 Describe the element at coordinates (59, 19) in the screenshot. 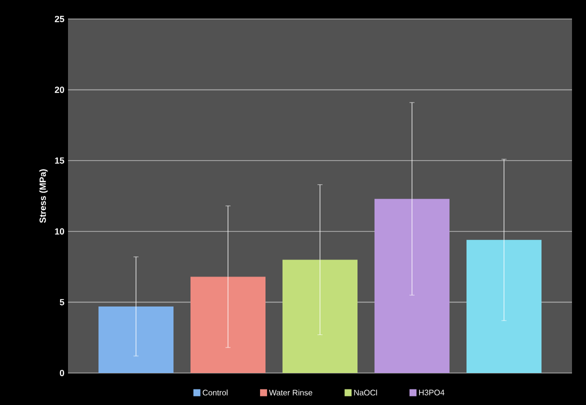

I see `y-tick-label: 25` at that location.